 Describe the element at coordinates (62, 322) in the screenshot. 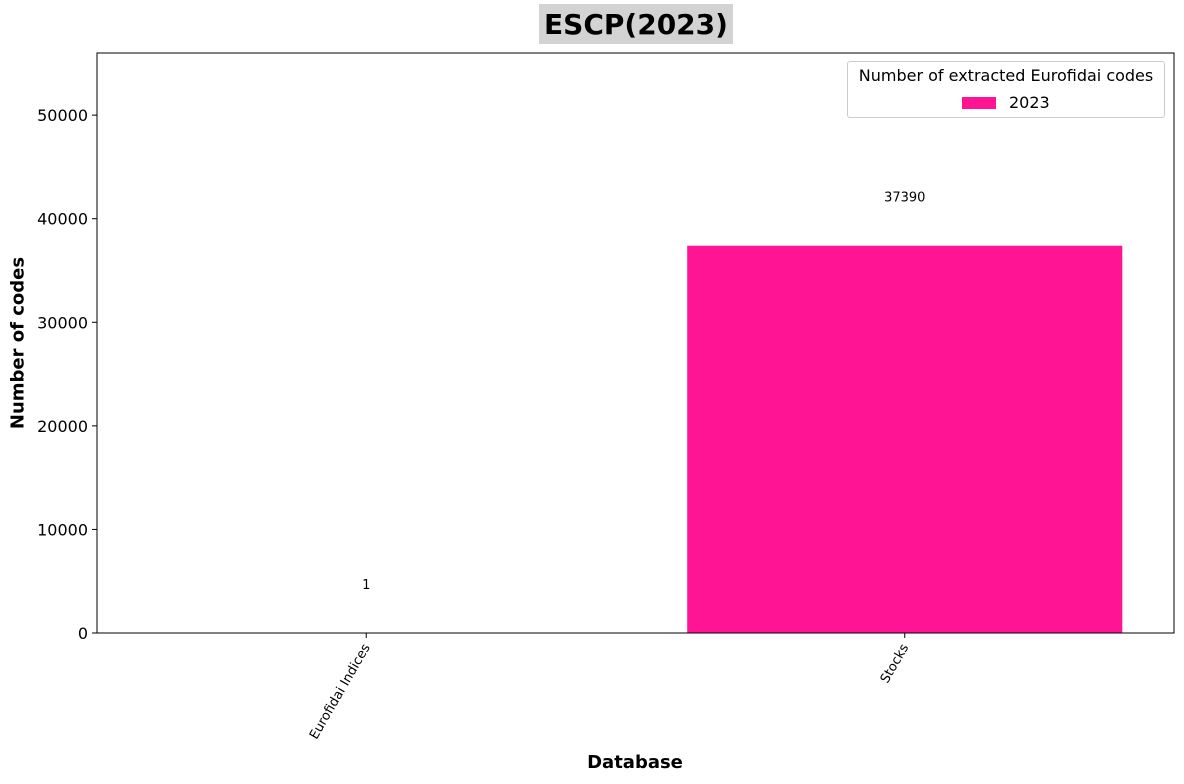

I see `y-tick-label: 30000` at that location.